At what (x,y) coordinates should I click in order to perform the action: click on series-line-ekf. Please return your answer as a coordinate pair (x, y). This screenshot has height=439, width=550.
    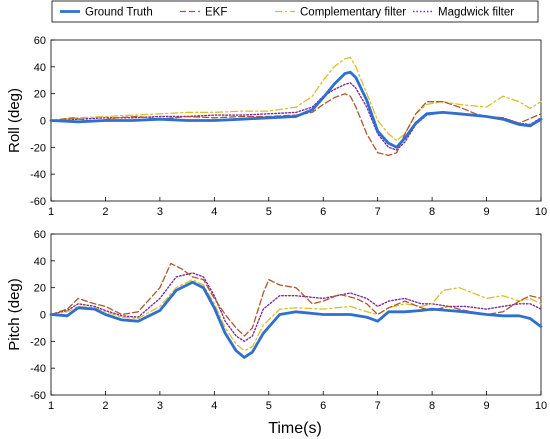
    Looking at the image, I should click on (296, 125).